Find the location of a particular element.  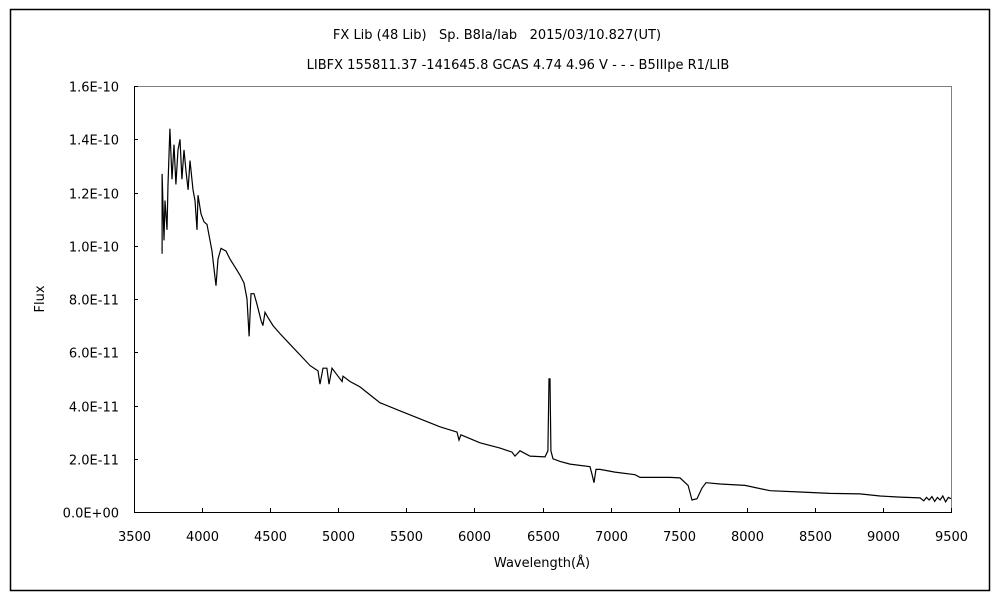

x-tick-label: 8000 is located at coordinates (747, 537).